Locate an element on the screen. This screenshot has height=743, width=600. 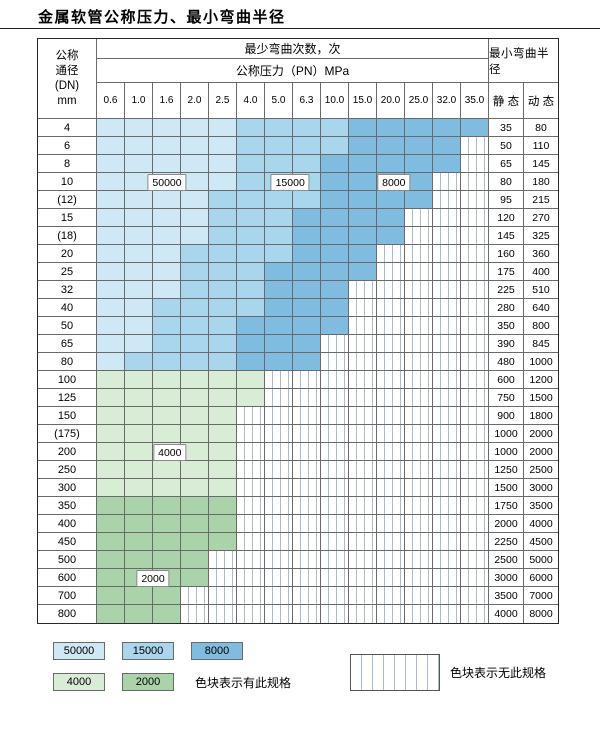
cycle-count-label: 50000 is located at coordinates (167, 182).